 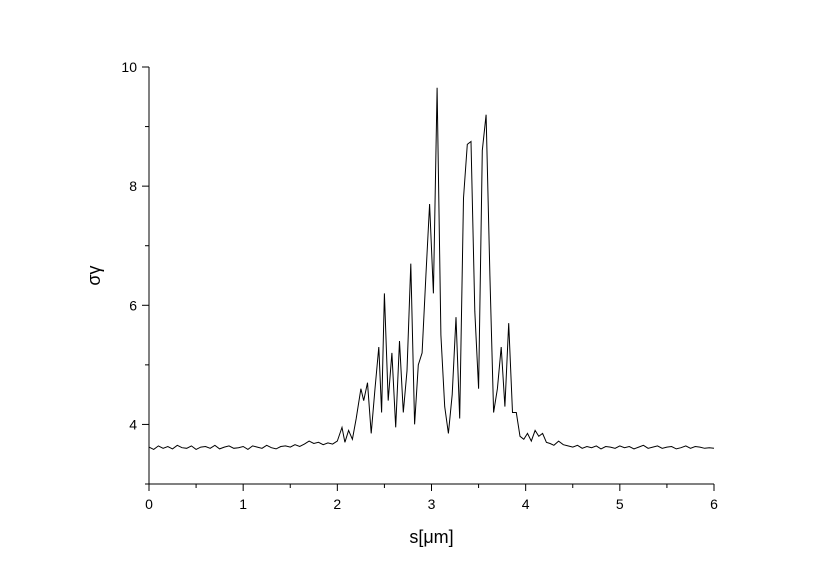 What do you see at coordinates (149, 504) in the screenshot?
I see `x-tick-label: 0` at bounding box center [149, 504].